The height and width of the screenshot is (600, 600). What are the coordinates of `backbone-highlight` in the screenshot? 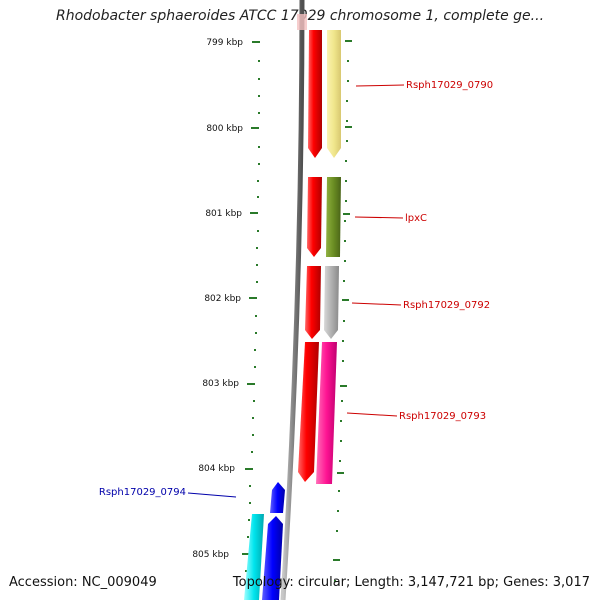 It's located at (302, 22).